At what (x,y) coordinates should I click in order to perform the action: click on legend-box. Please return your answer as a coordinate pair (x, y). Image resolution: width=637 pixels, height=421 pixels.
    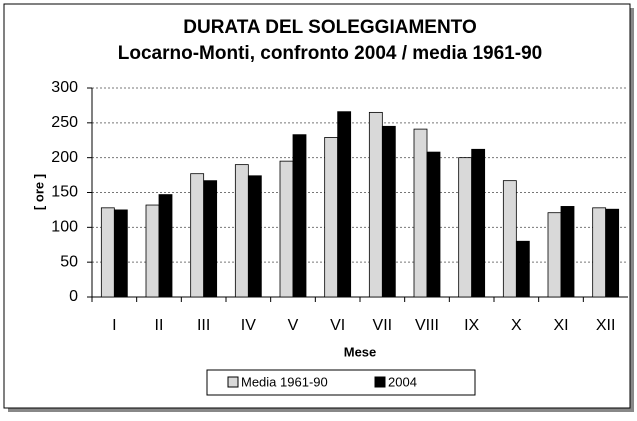
    Looking at the image, I should click on (341, 382).